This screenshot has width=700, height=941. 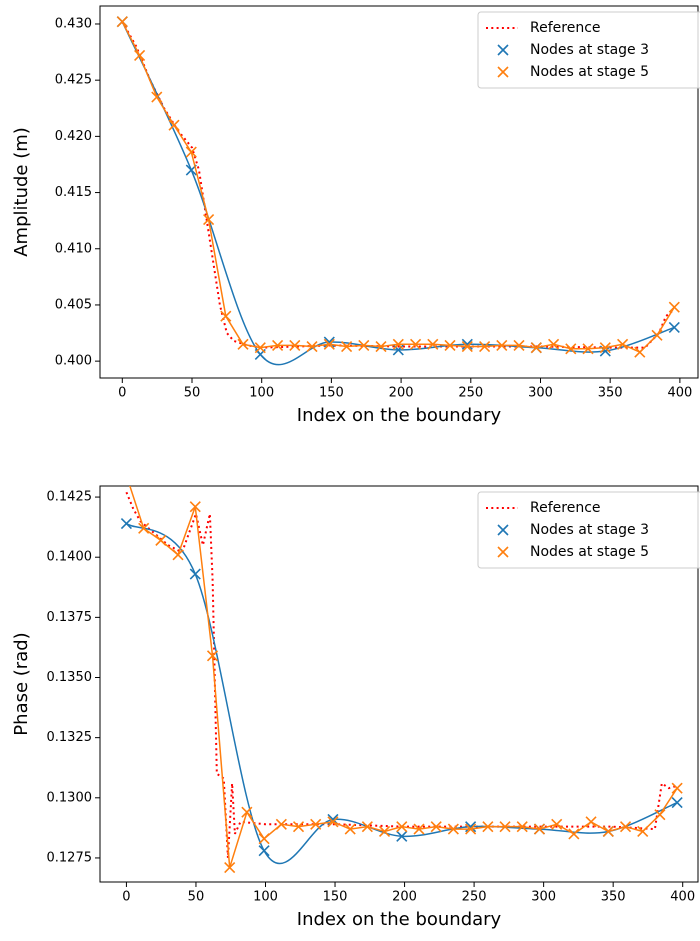 I want to click on x-tick-label: 100, so click(x=261, y=393).